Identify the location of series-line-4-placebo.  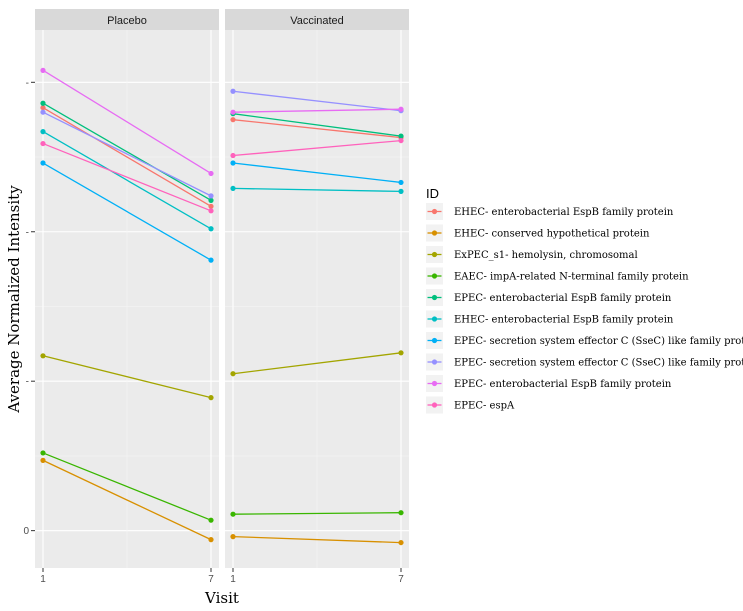
(127, 486).